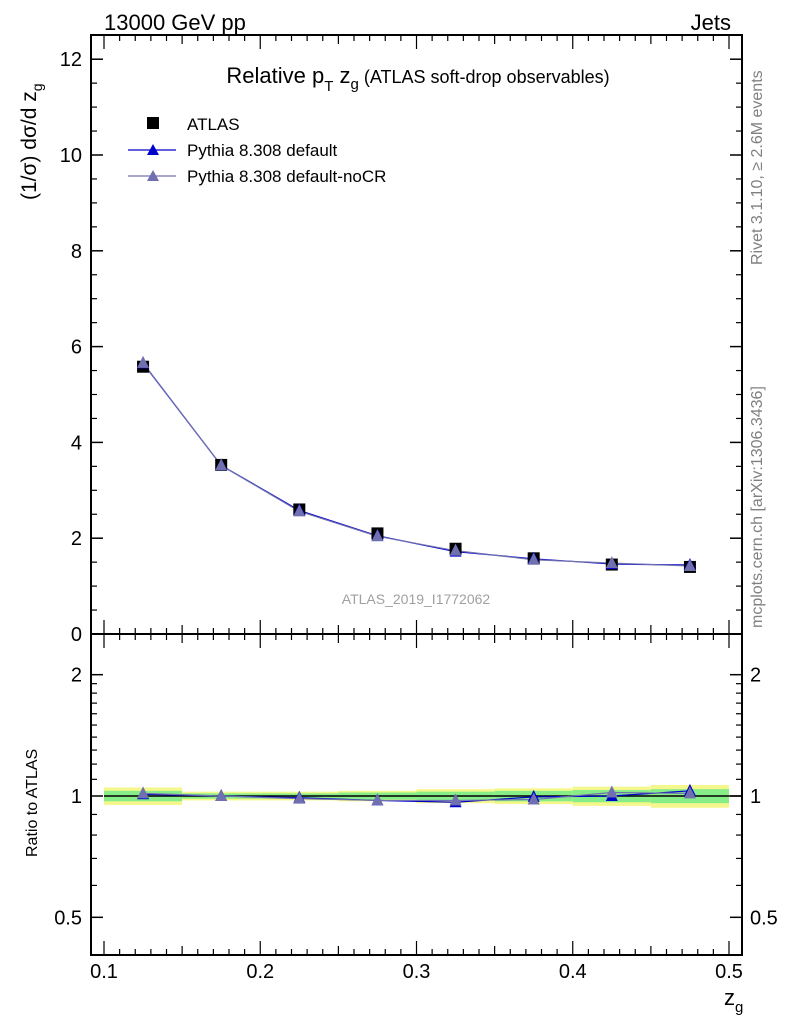  Describe the element at coordinates (104, 972) in the screenshot. I see `x-tick-label: 0.1` at that location.